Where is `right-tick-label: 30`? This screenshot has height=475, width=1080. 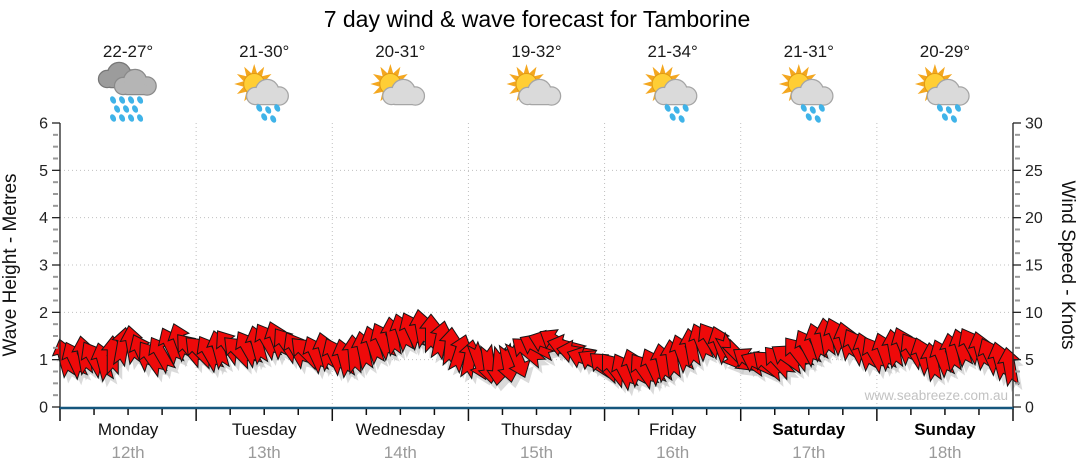
right-tick-label: 30 is located at coordinates (1034, 124).